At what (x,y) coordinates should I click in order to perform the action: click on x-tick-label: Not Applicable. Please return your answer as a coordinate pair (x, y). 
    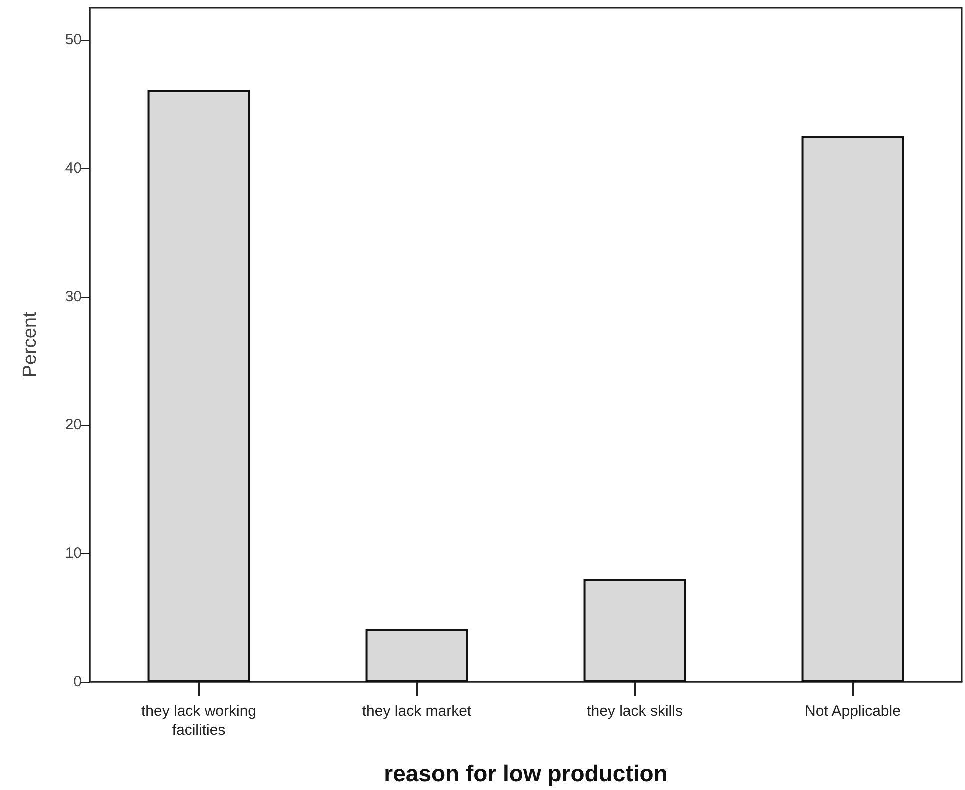
    Looking at the image, I should click on (853, 711).